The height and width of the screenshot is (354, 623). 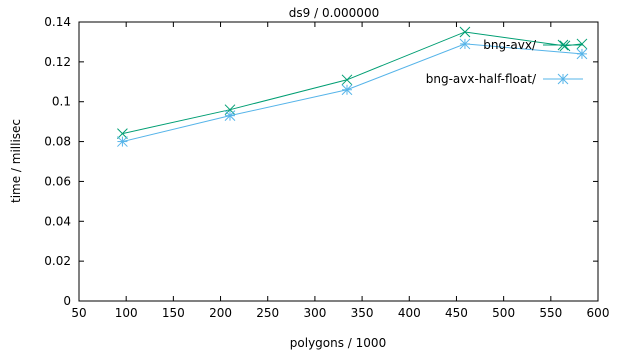 I want to click on y-axis-title: time / millisec, so click(x=16, y=161).